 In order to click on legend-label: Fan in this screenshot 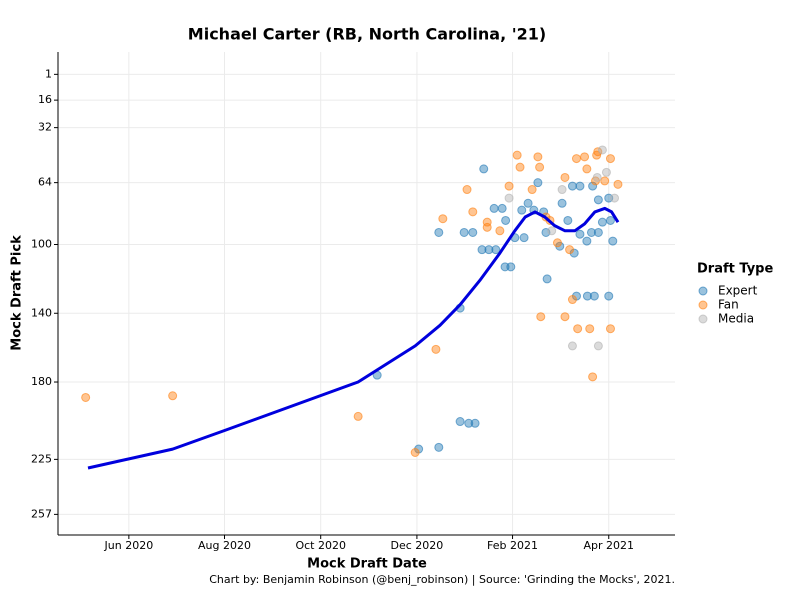, I will do `click(728, 305)`.